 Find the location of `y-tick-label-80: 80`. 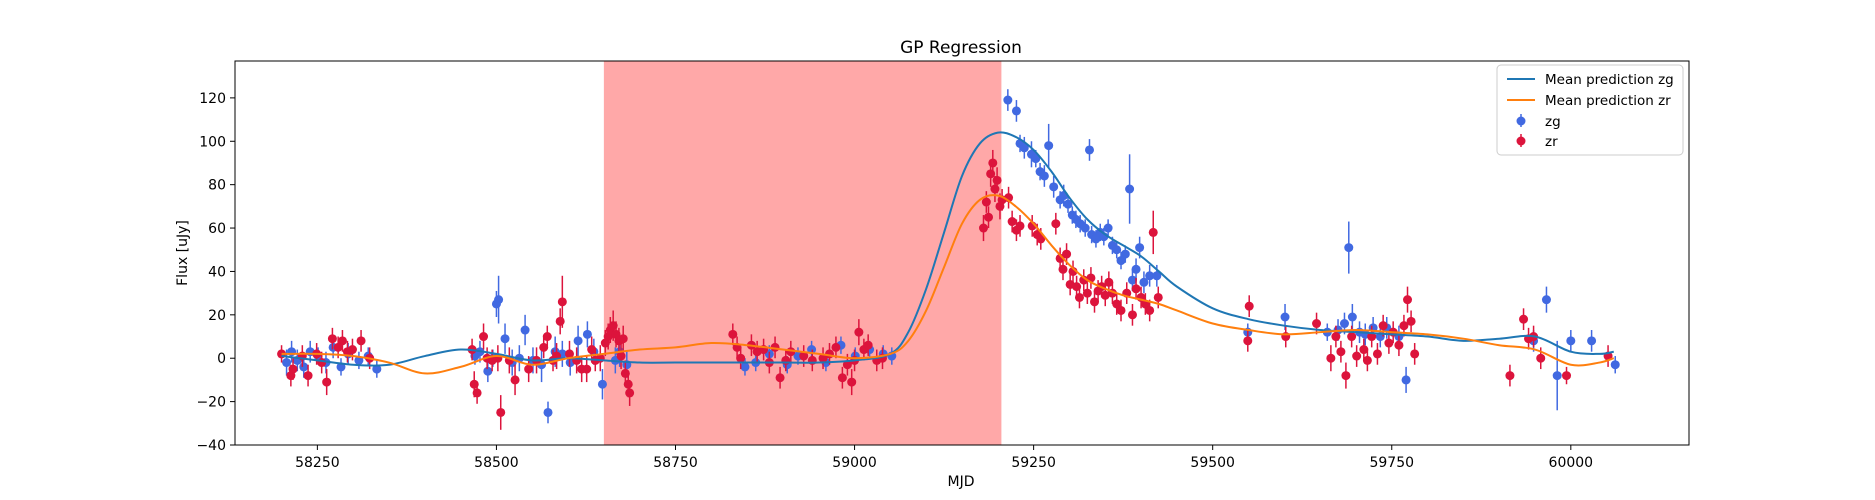

y-tick-label-80: 80 is located at coordinates (217, 186).